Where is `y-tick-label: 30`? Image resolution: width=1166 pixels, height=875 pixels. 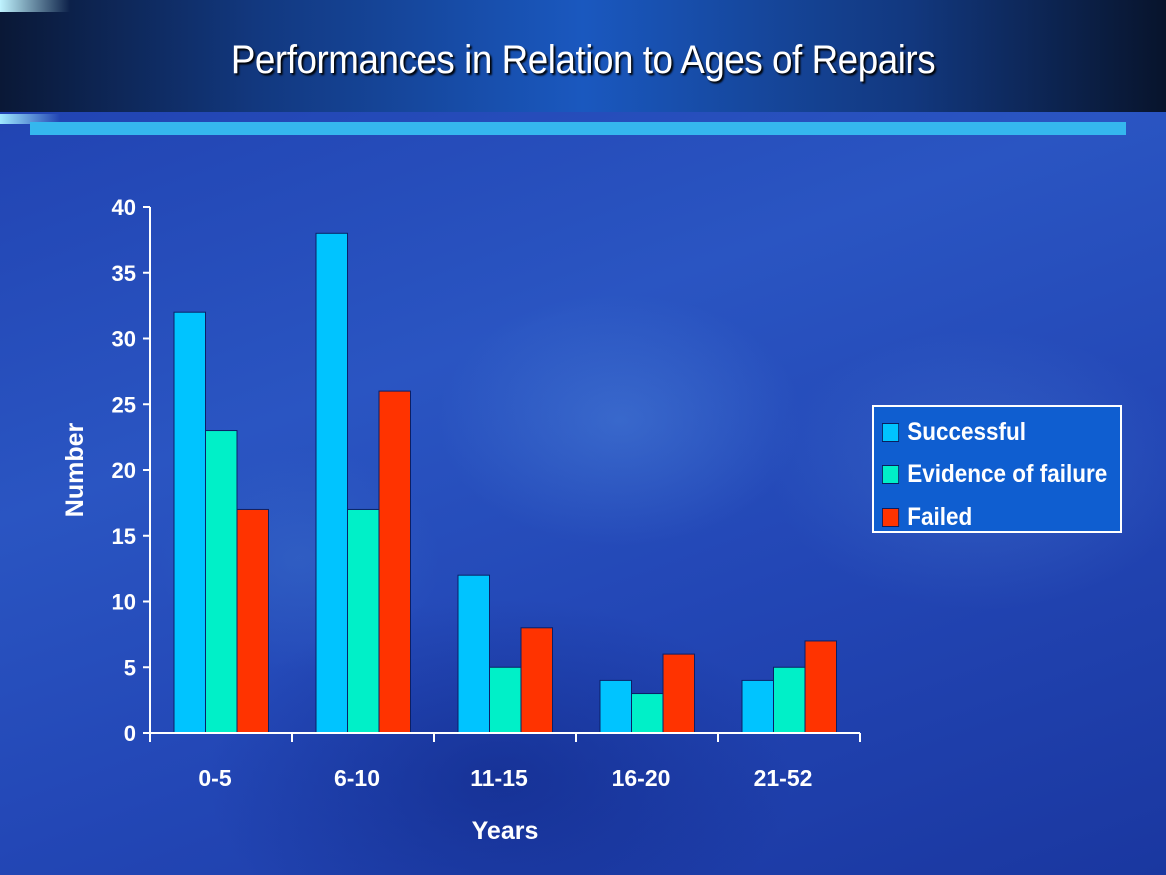
y-tick-label: 30 is located at coordinates (124, 339).